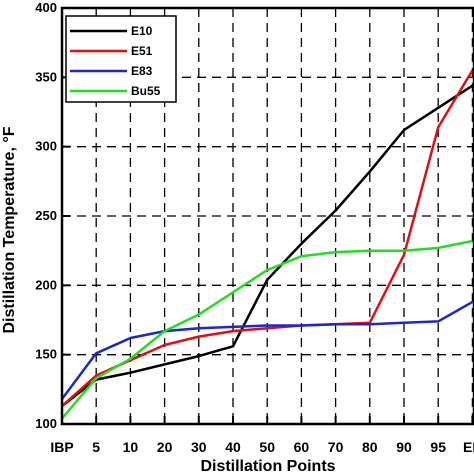  Describe the element at coordinates (165, 447) in the screenshot. I see `x-tick-label: 20` at that location.